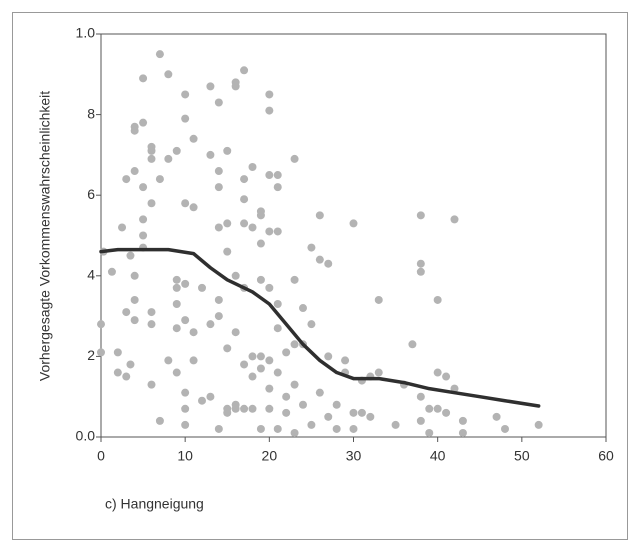 This screenshot has width=638, height=548. What do you see at coordinates (154, 504) in the screenshot?
I see `x-axis-label: c) Hangneigung` at bounding box center [154, 504].